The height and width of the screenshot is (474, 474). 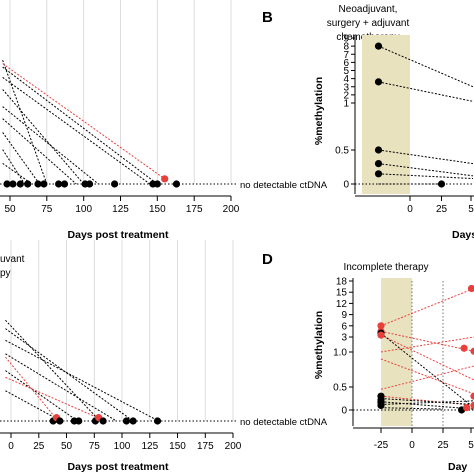 I want to click on baseline-label: no detectable ctDNA, so click(x=284, y=185).